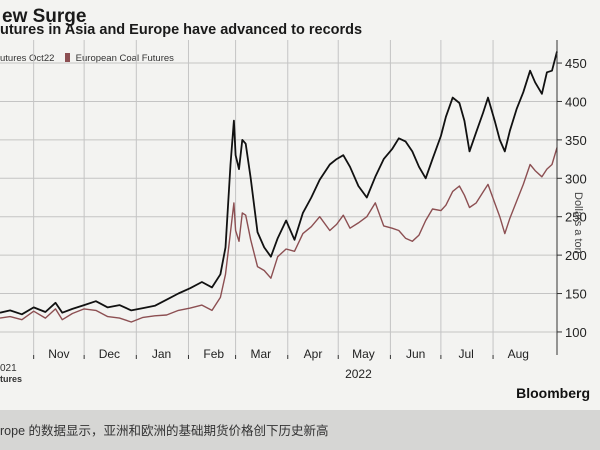  I want to click on x-tick-label: Dec, so click(109, 354).